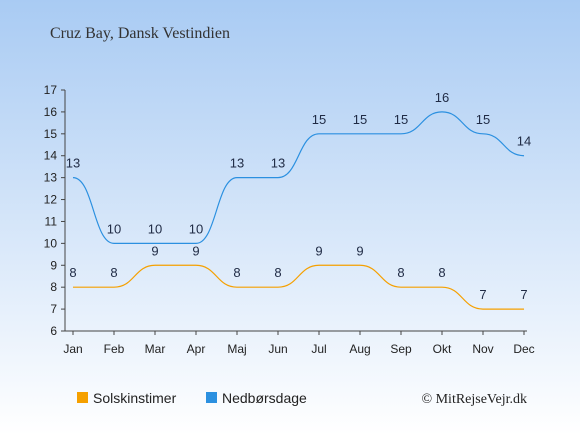 This screenshot has height=435, width=580. What do you see at coordinates (264, 398) in the screenshot?
I see `legend-label-nedborsdage: Nedbørsdage` at bounding box center [264, 398].